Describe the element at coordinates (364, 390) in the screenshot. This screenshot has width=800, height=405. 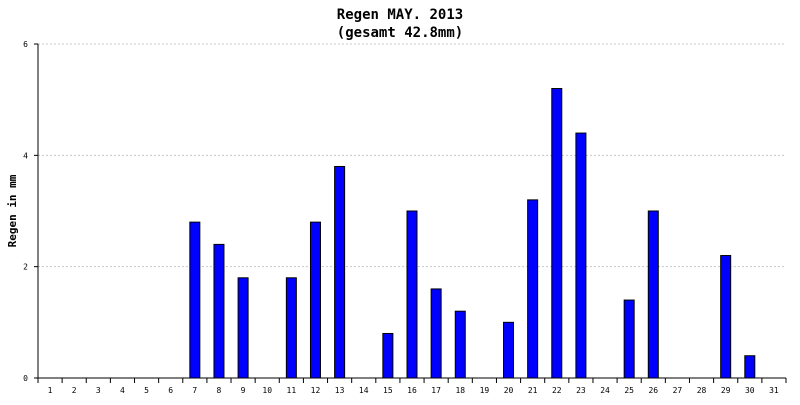
I see `x-tick-label: 14` at that location.